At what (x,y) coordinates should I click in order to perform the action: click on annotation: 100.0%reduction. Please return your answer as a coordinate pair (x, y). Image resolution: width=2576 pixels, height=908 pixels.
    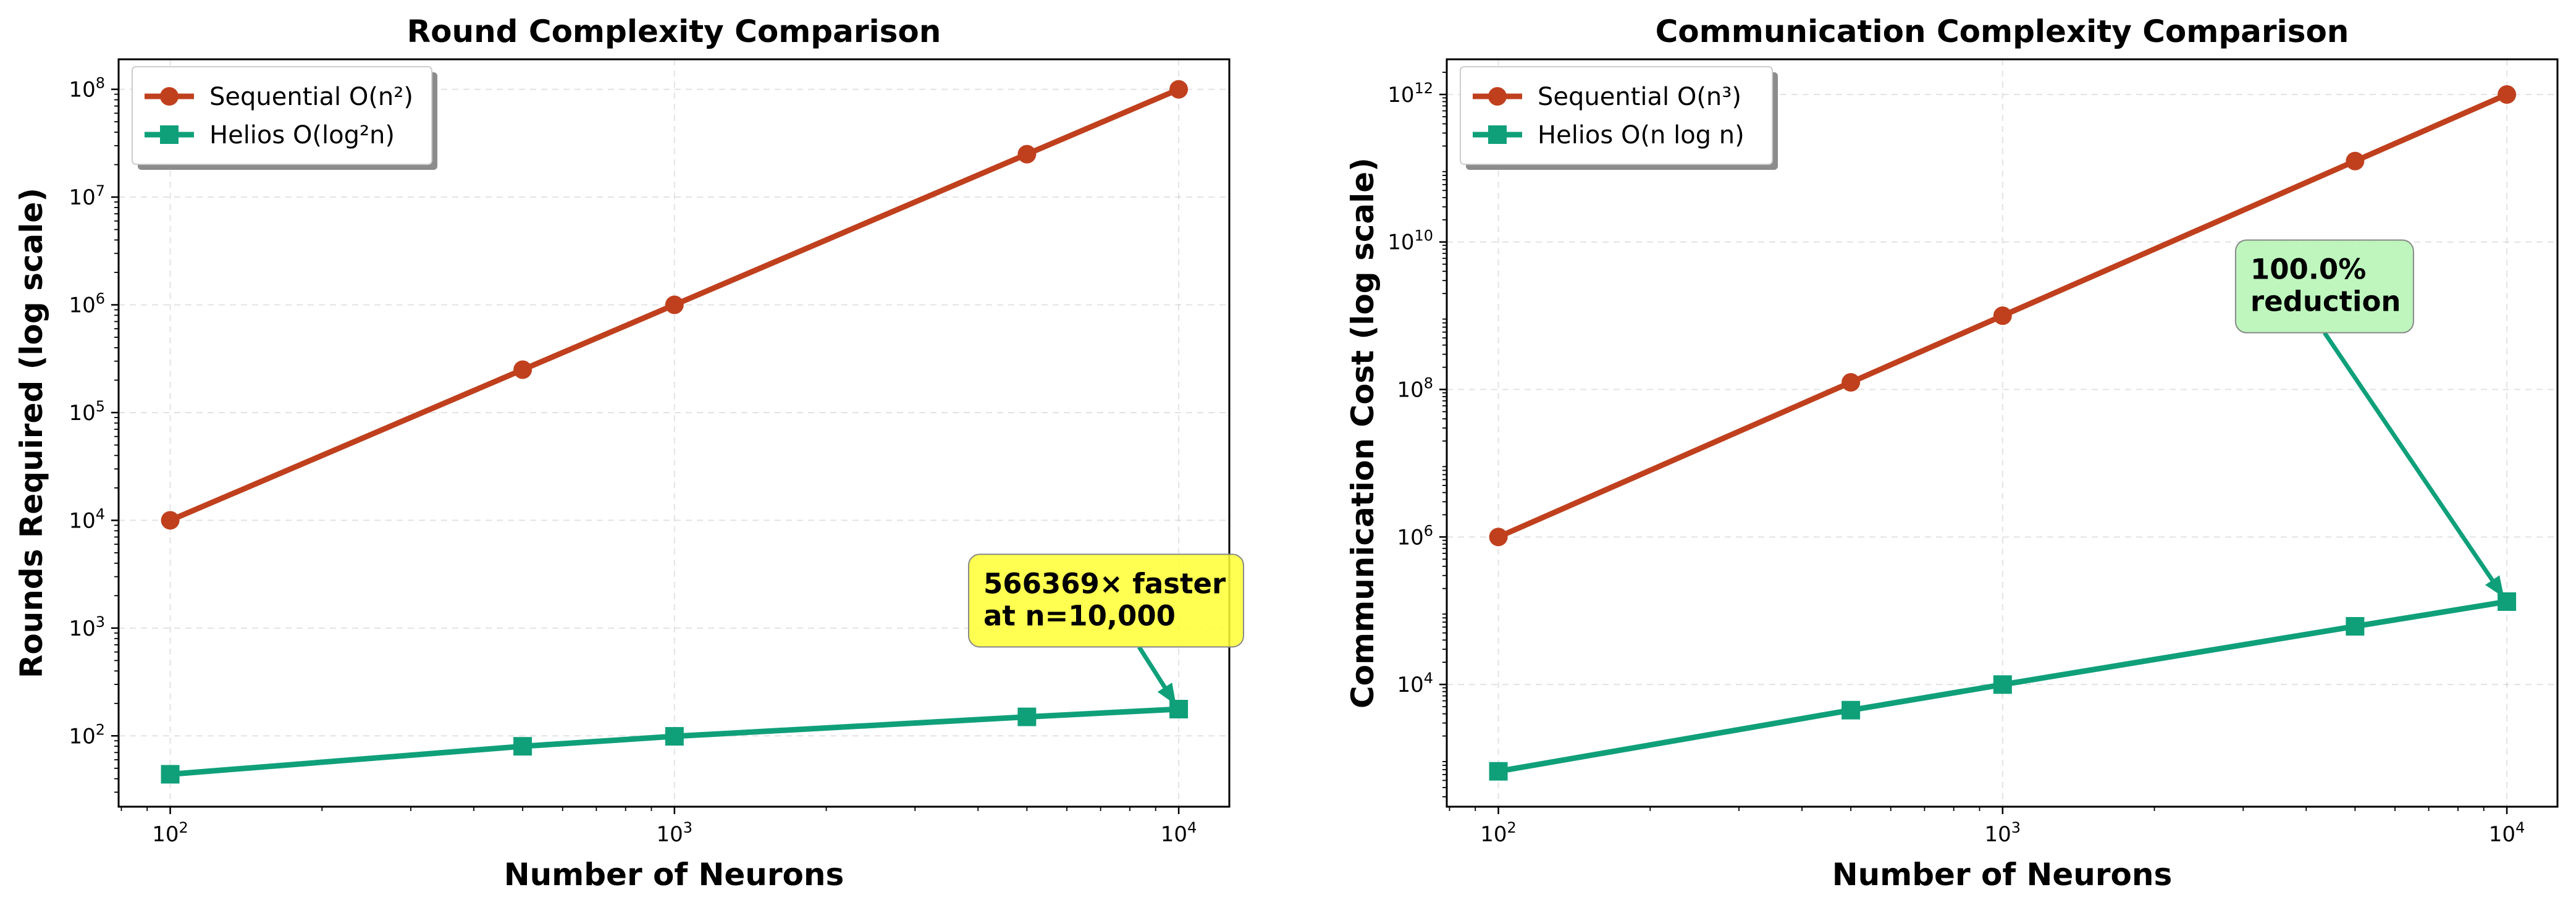
    Looking at the image, I should click on (2369, 418).